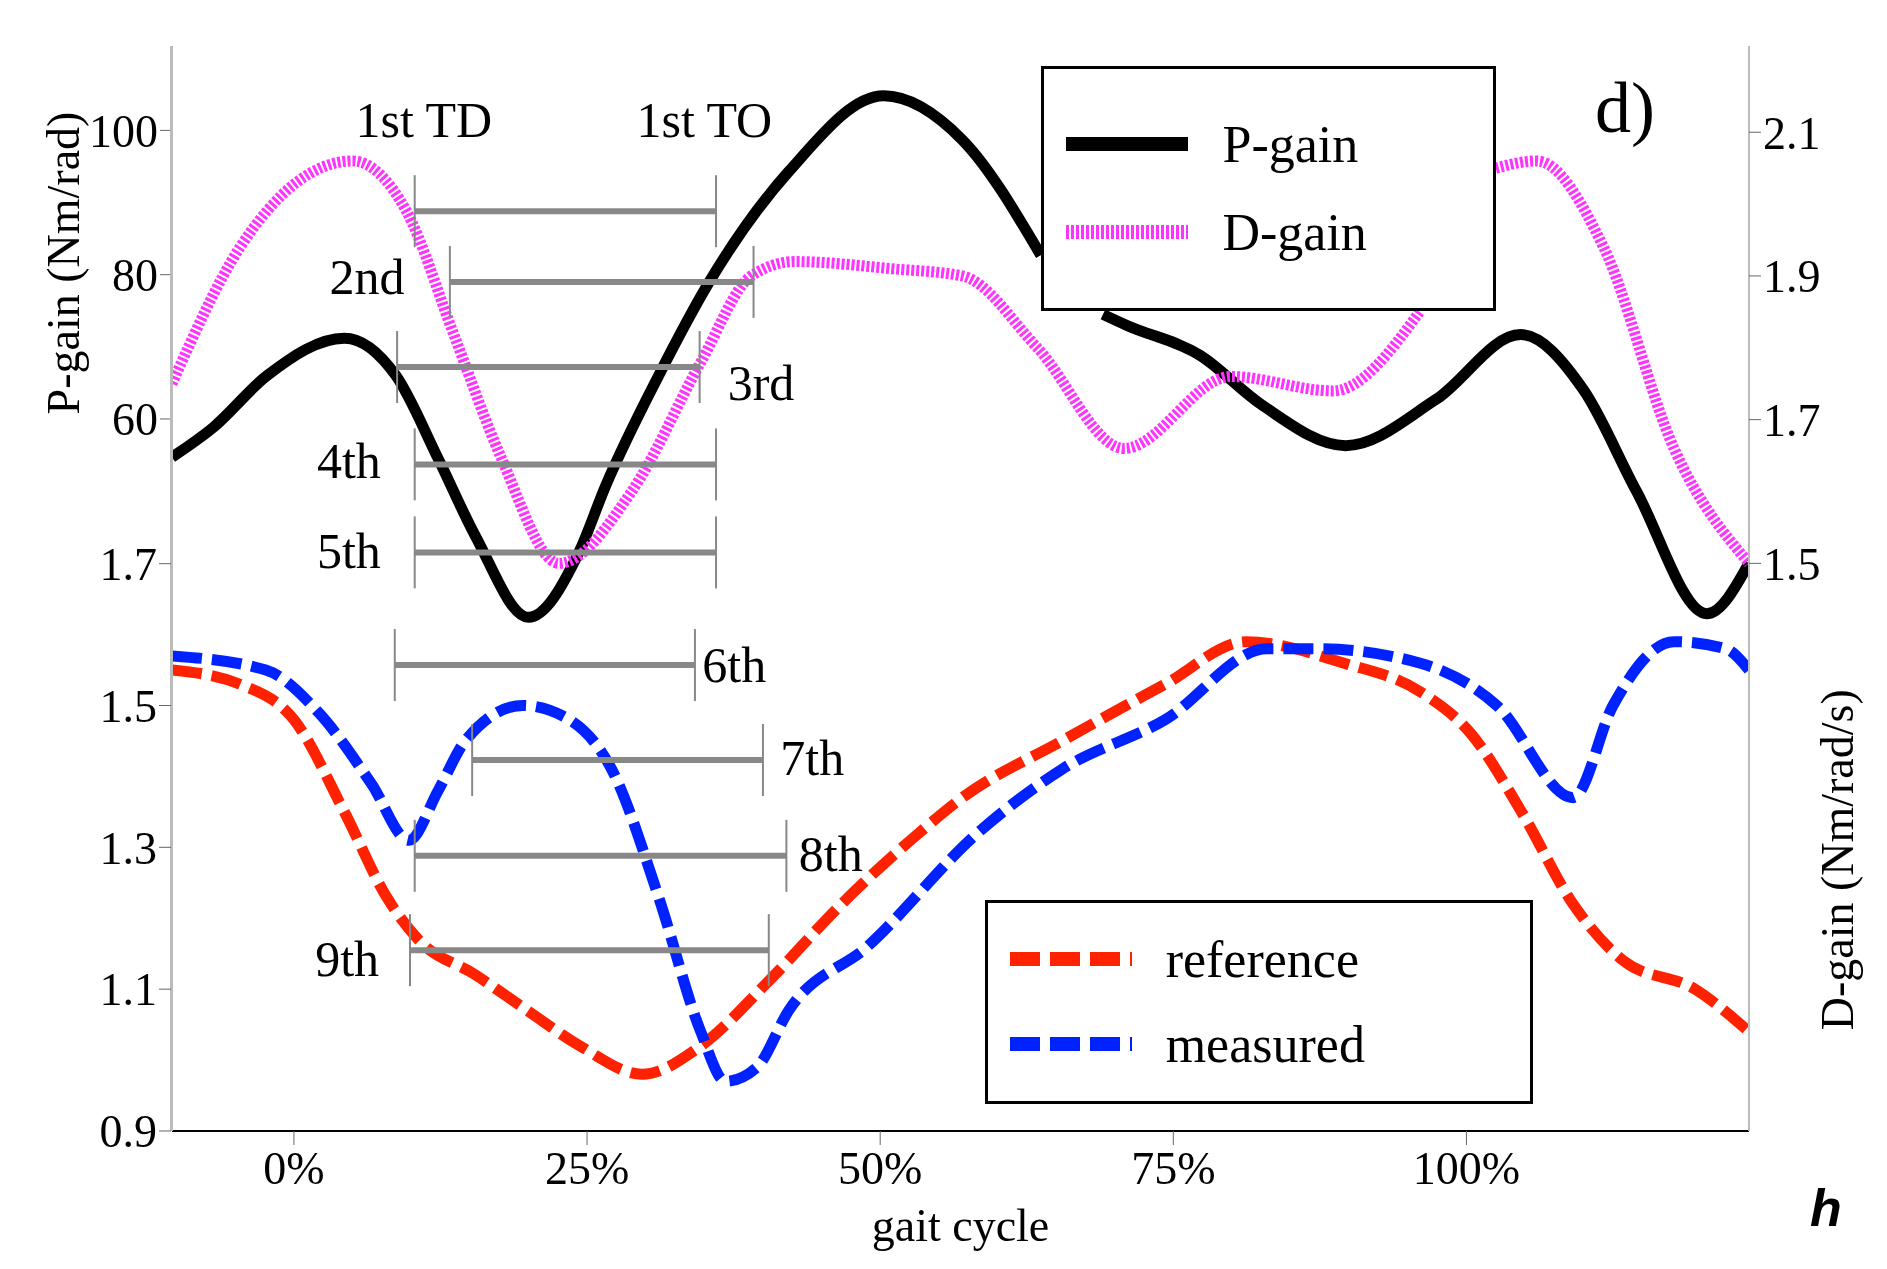 Image resolution: width=1887 pixels, height=1269 pixels. Describe the element at coordinates (1173, 1168) in the screenshot. I see `x-tick-label: 75%` at that location.